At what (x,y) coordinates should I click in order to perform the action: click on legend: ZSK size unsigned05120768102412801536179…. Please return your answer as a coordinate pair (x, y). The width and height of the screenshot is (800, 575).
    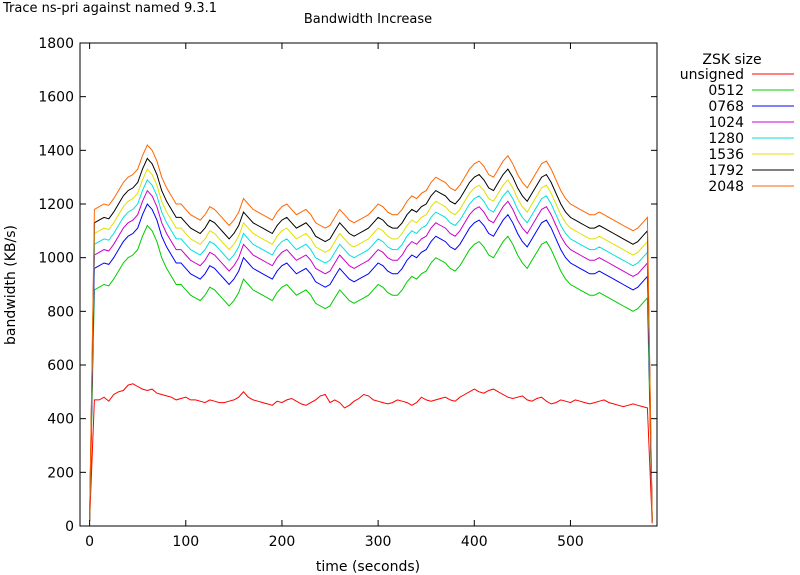
    Looking at the image, I should click on (737, 123).